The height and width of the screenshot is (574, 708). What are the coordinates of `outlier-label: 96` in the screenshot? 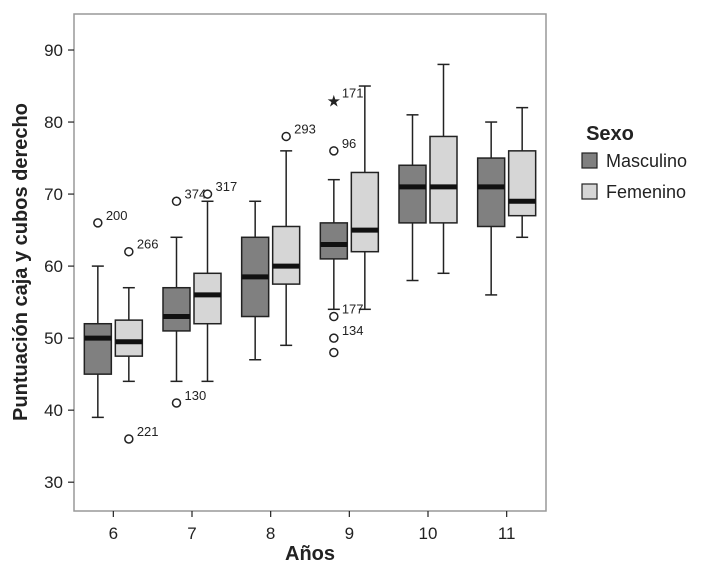 It's located at (349, 143).